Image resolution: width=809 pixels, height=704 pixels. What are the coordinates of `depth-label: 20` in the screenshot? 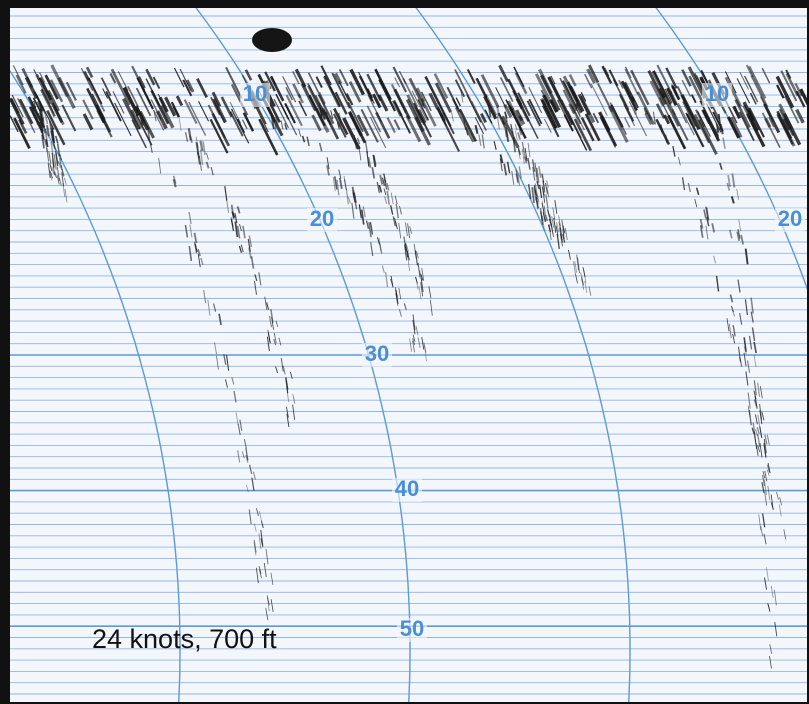 It's located at (322, 218).